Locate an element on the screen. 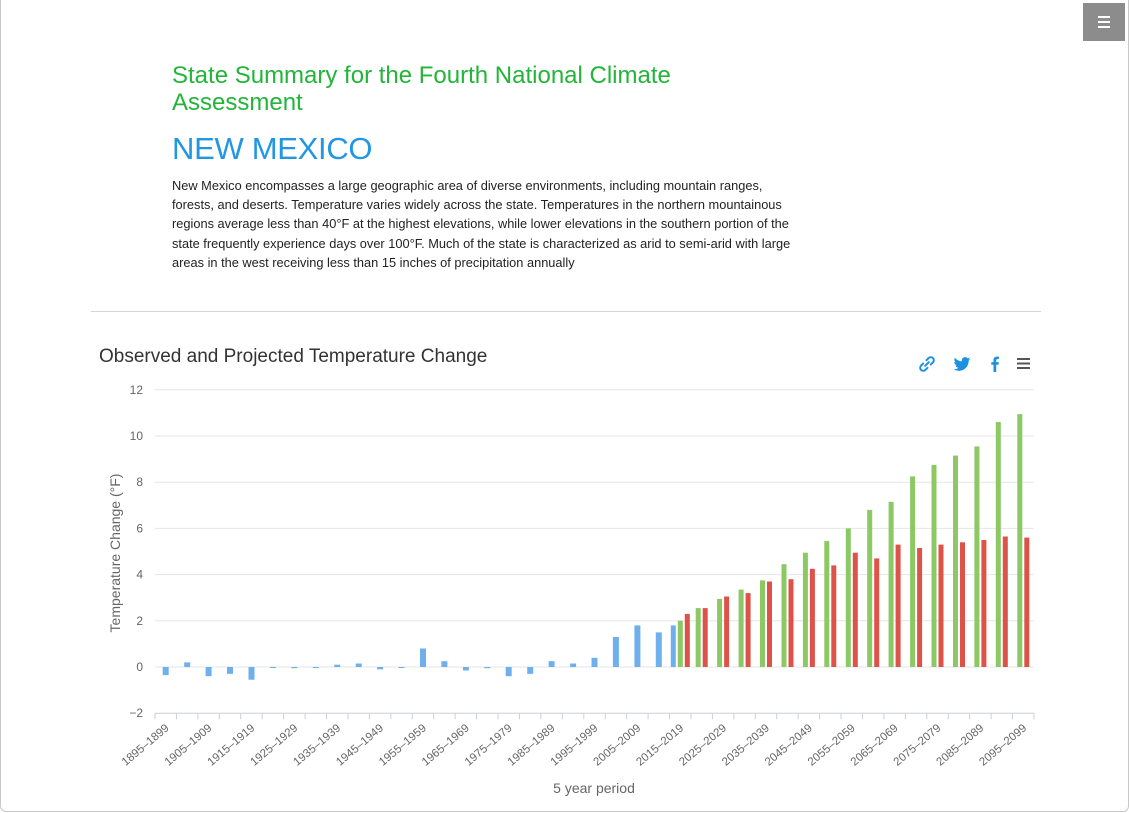 The height and width of the screenshot is (813, 1129). y-tick-label: 4 is located at coordinates (139, 575).